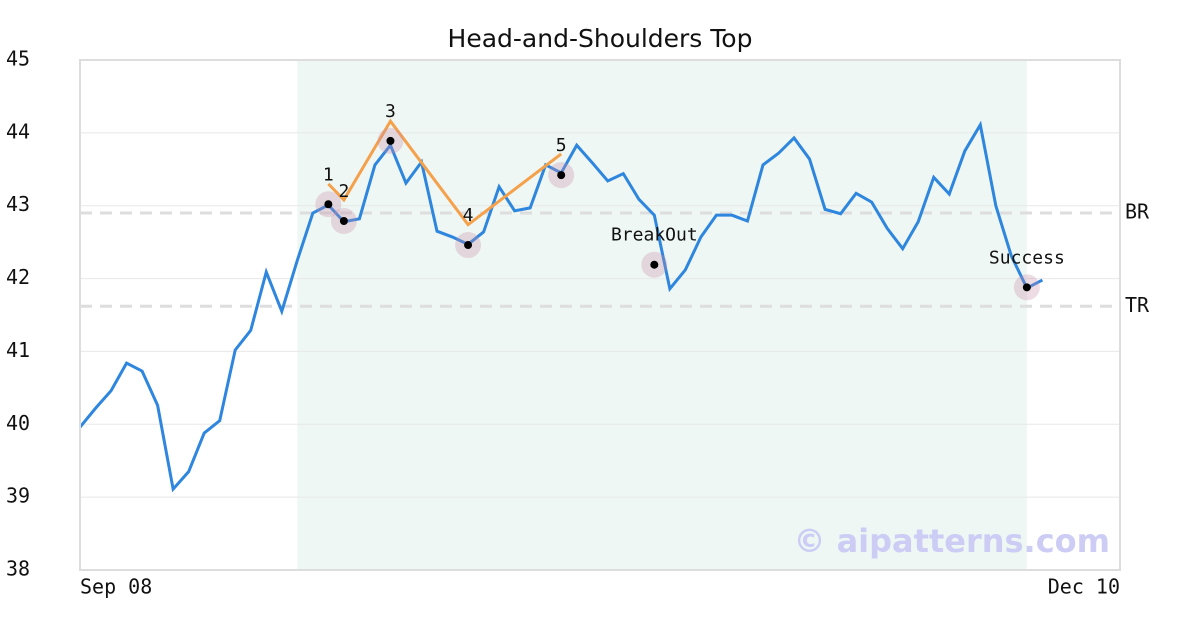 Image resolution: width=1200 pixels, height=630 pixels. Describe the element at coordinates (1137, 305) in the screenshot. I see `level-label: TR` at that location.